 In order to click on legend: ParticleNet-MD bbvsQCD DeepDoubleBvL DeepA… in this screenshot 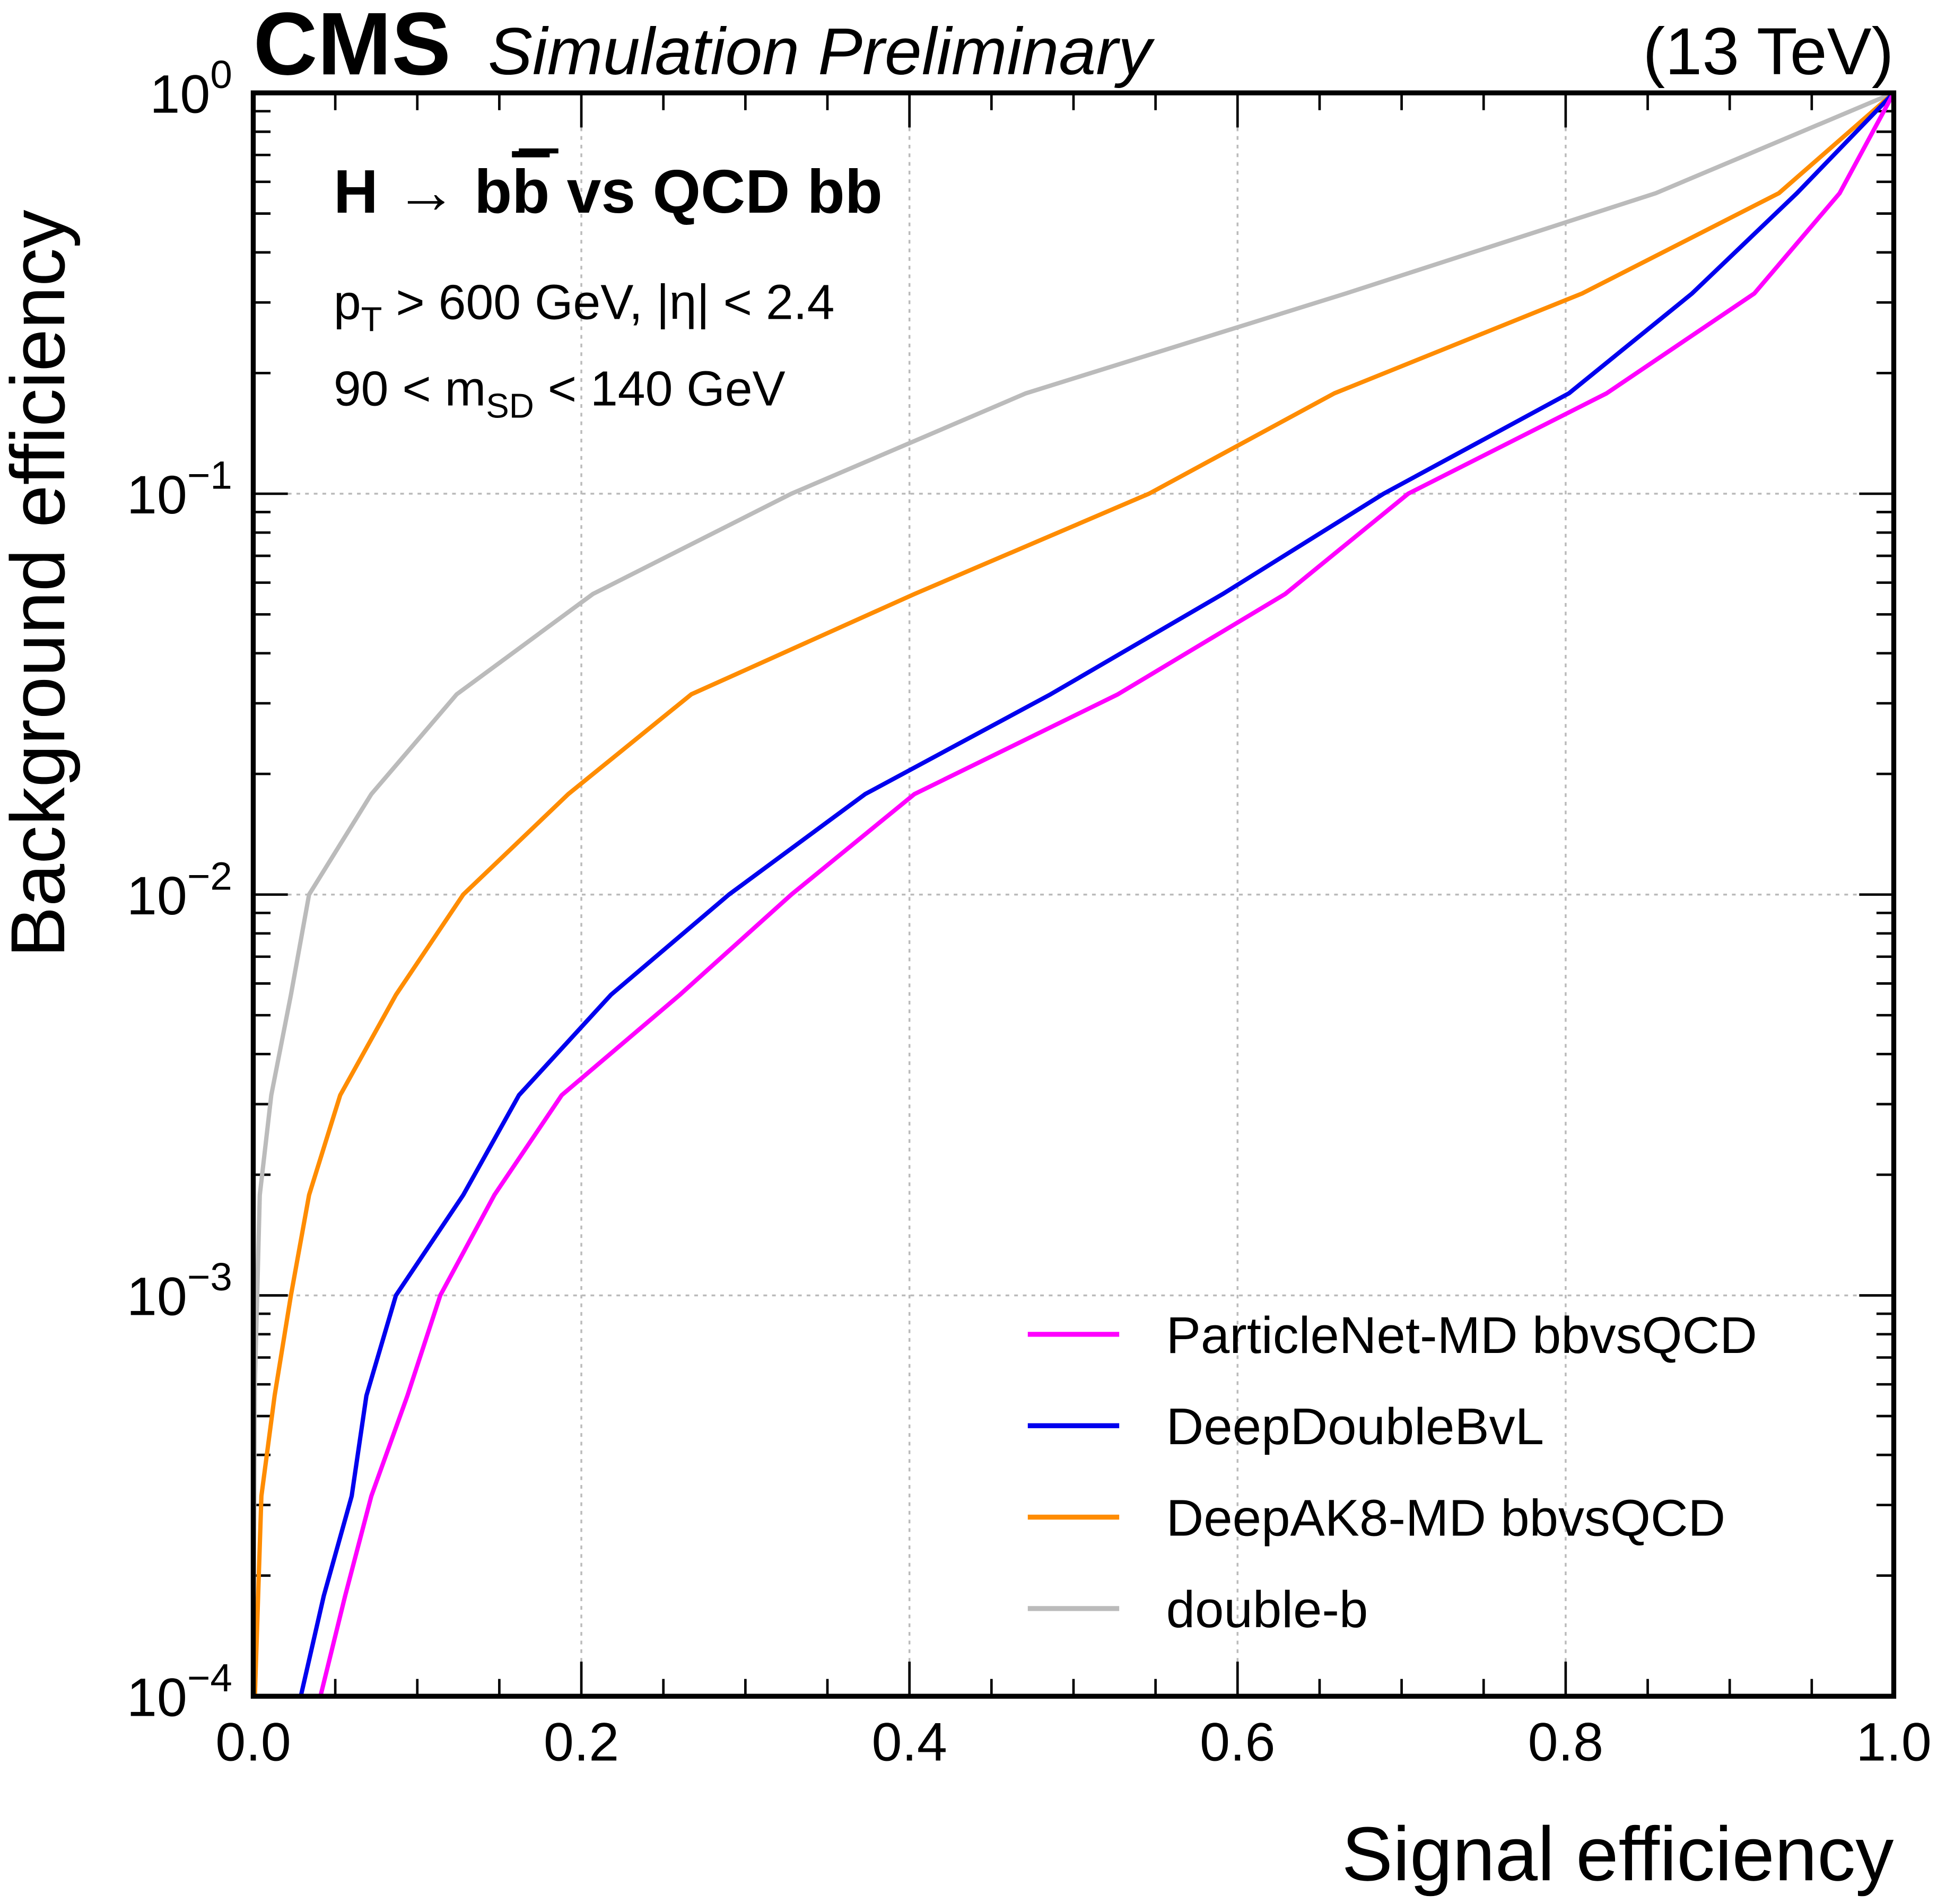, I will do `click(1392, 1472)`.